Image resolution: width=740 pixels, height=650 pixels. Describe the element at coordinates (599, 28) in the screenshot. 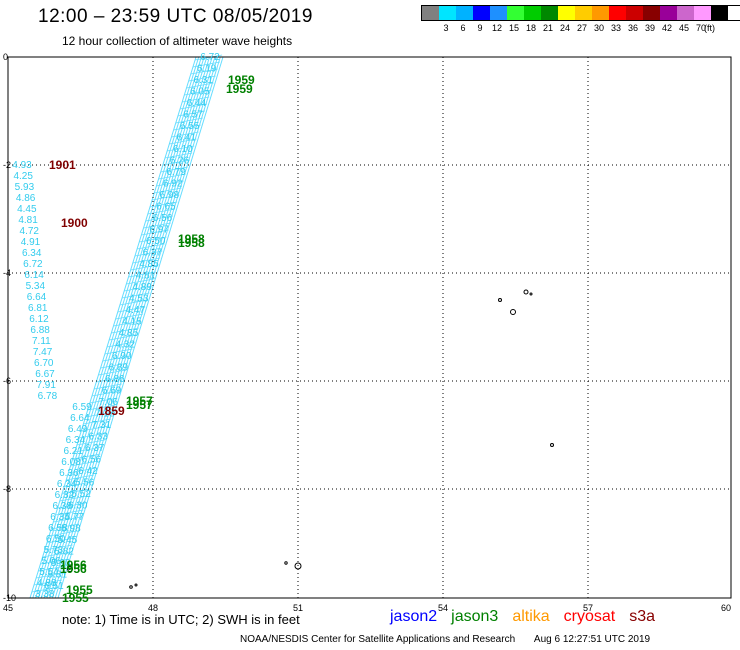

I see `legend-label: 30` at that location.